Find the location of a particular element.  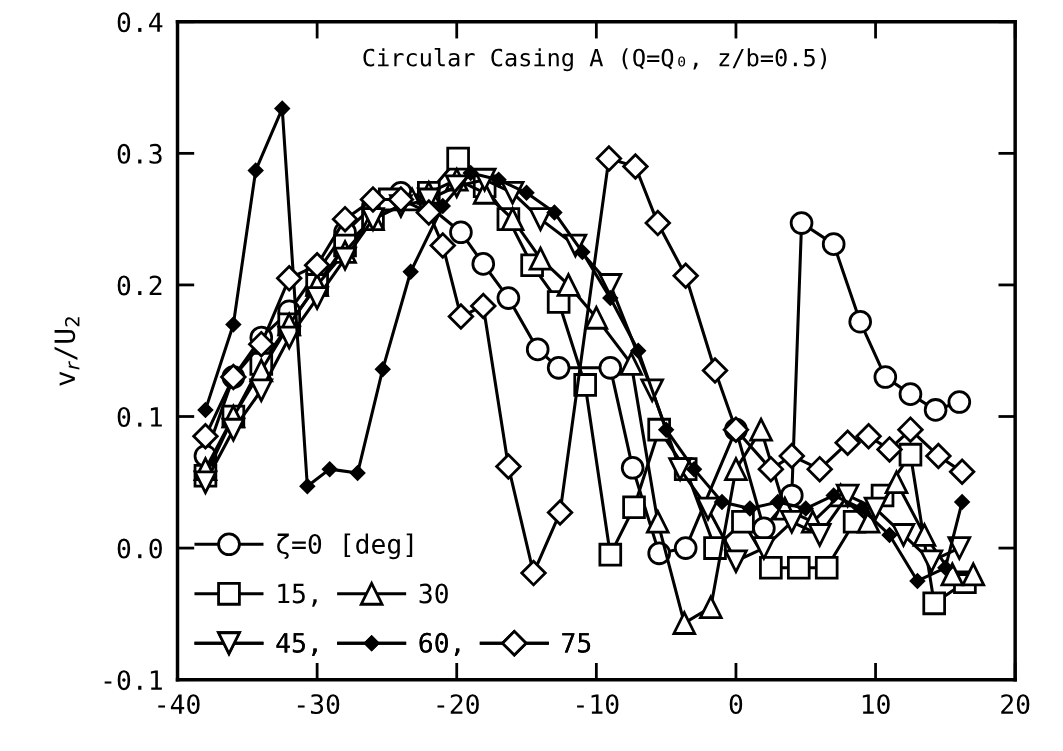

y-tick-label: 0.3 is located at coordinates (139, 153).